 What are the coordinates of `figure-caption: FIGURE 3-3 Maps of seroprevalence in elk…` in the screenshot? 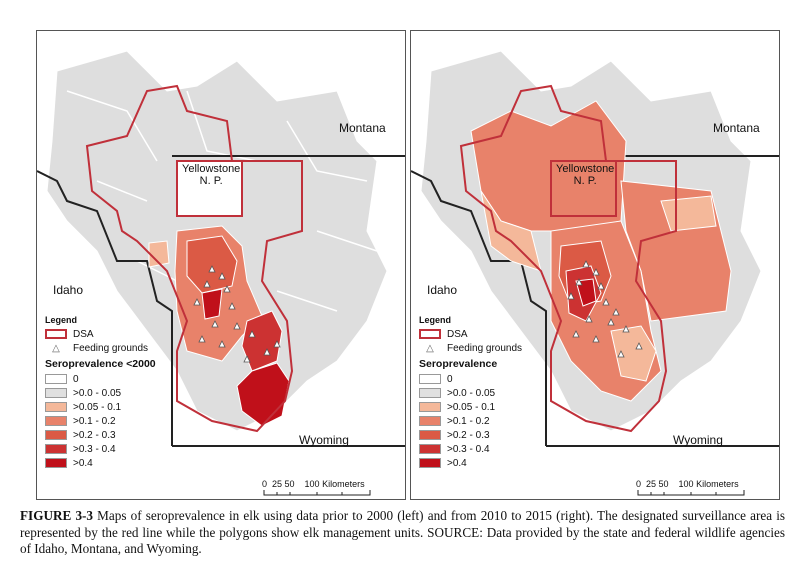 It's located at (402, 533).